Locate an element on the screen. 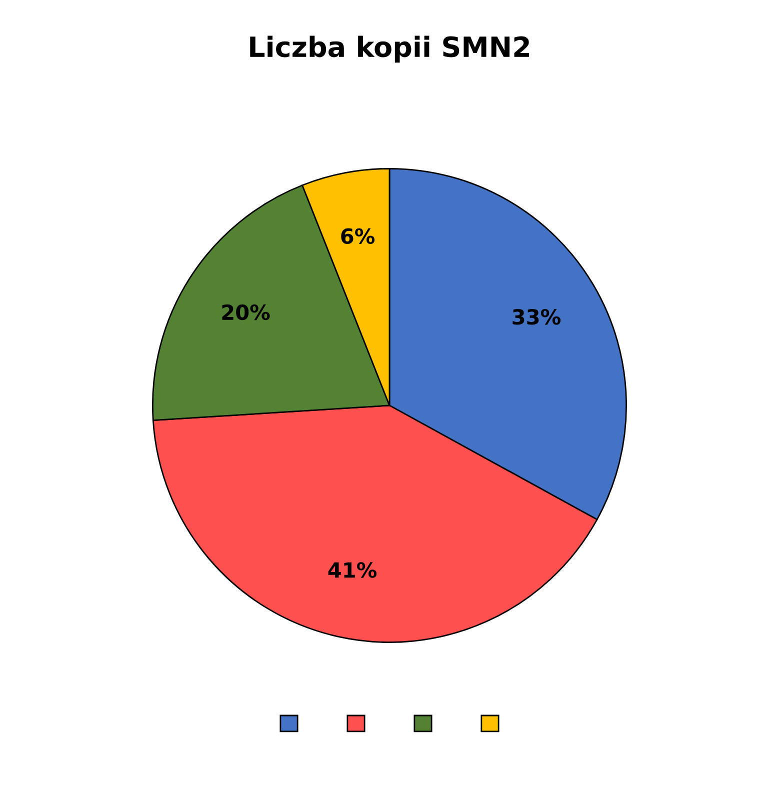 This screenshot has height=795, width=779. data-label: 6% is located at coordinates (358, 236).